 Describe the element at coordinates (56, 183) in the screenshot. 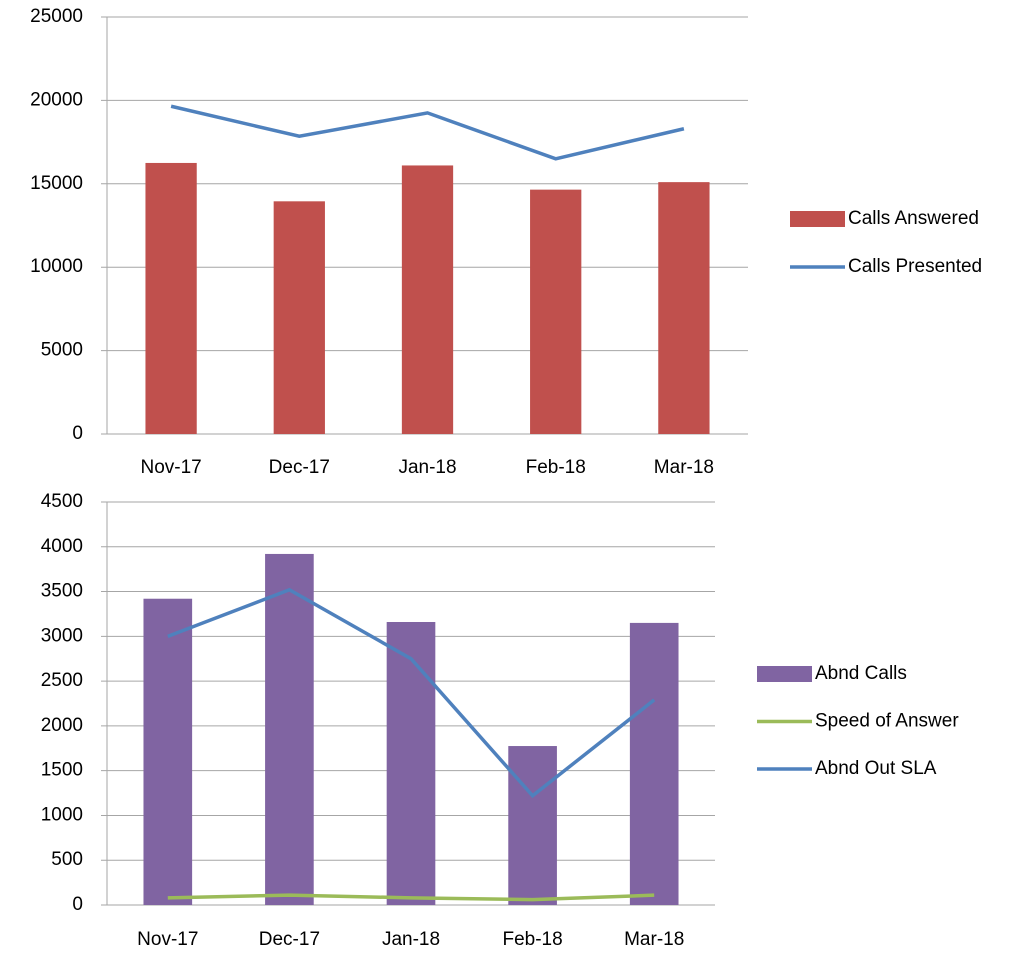

I see `y-tick-label: 15000` at that location.